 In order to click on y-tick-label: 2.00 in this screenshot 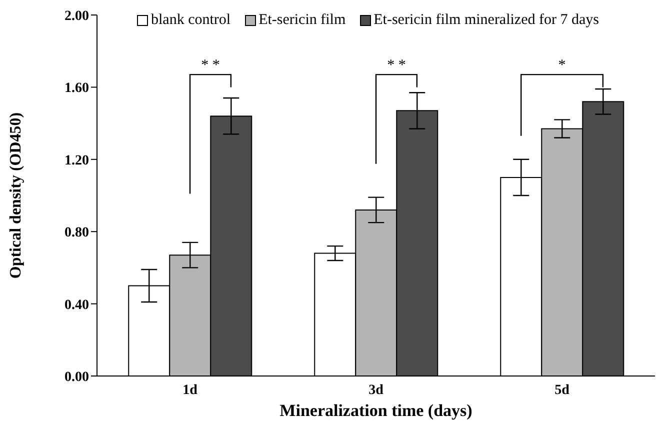, I will do `click(76, 16)`.